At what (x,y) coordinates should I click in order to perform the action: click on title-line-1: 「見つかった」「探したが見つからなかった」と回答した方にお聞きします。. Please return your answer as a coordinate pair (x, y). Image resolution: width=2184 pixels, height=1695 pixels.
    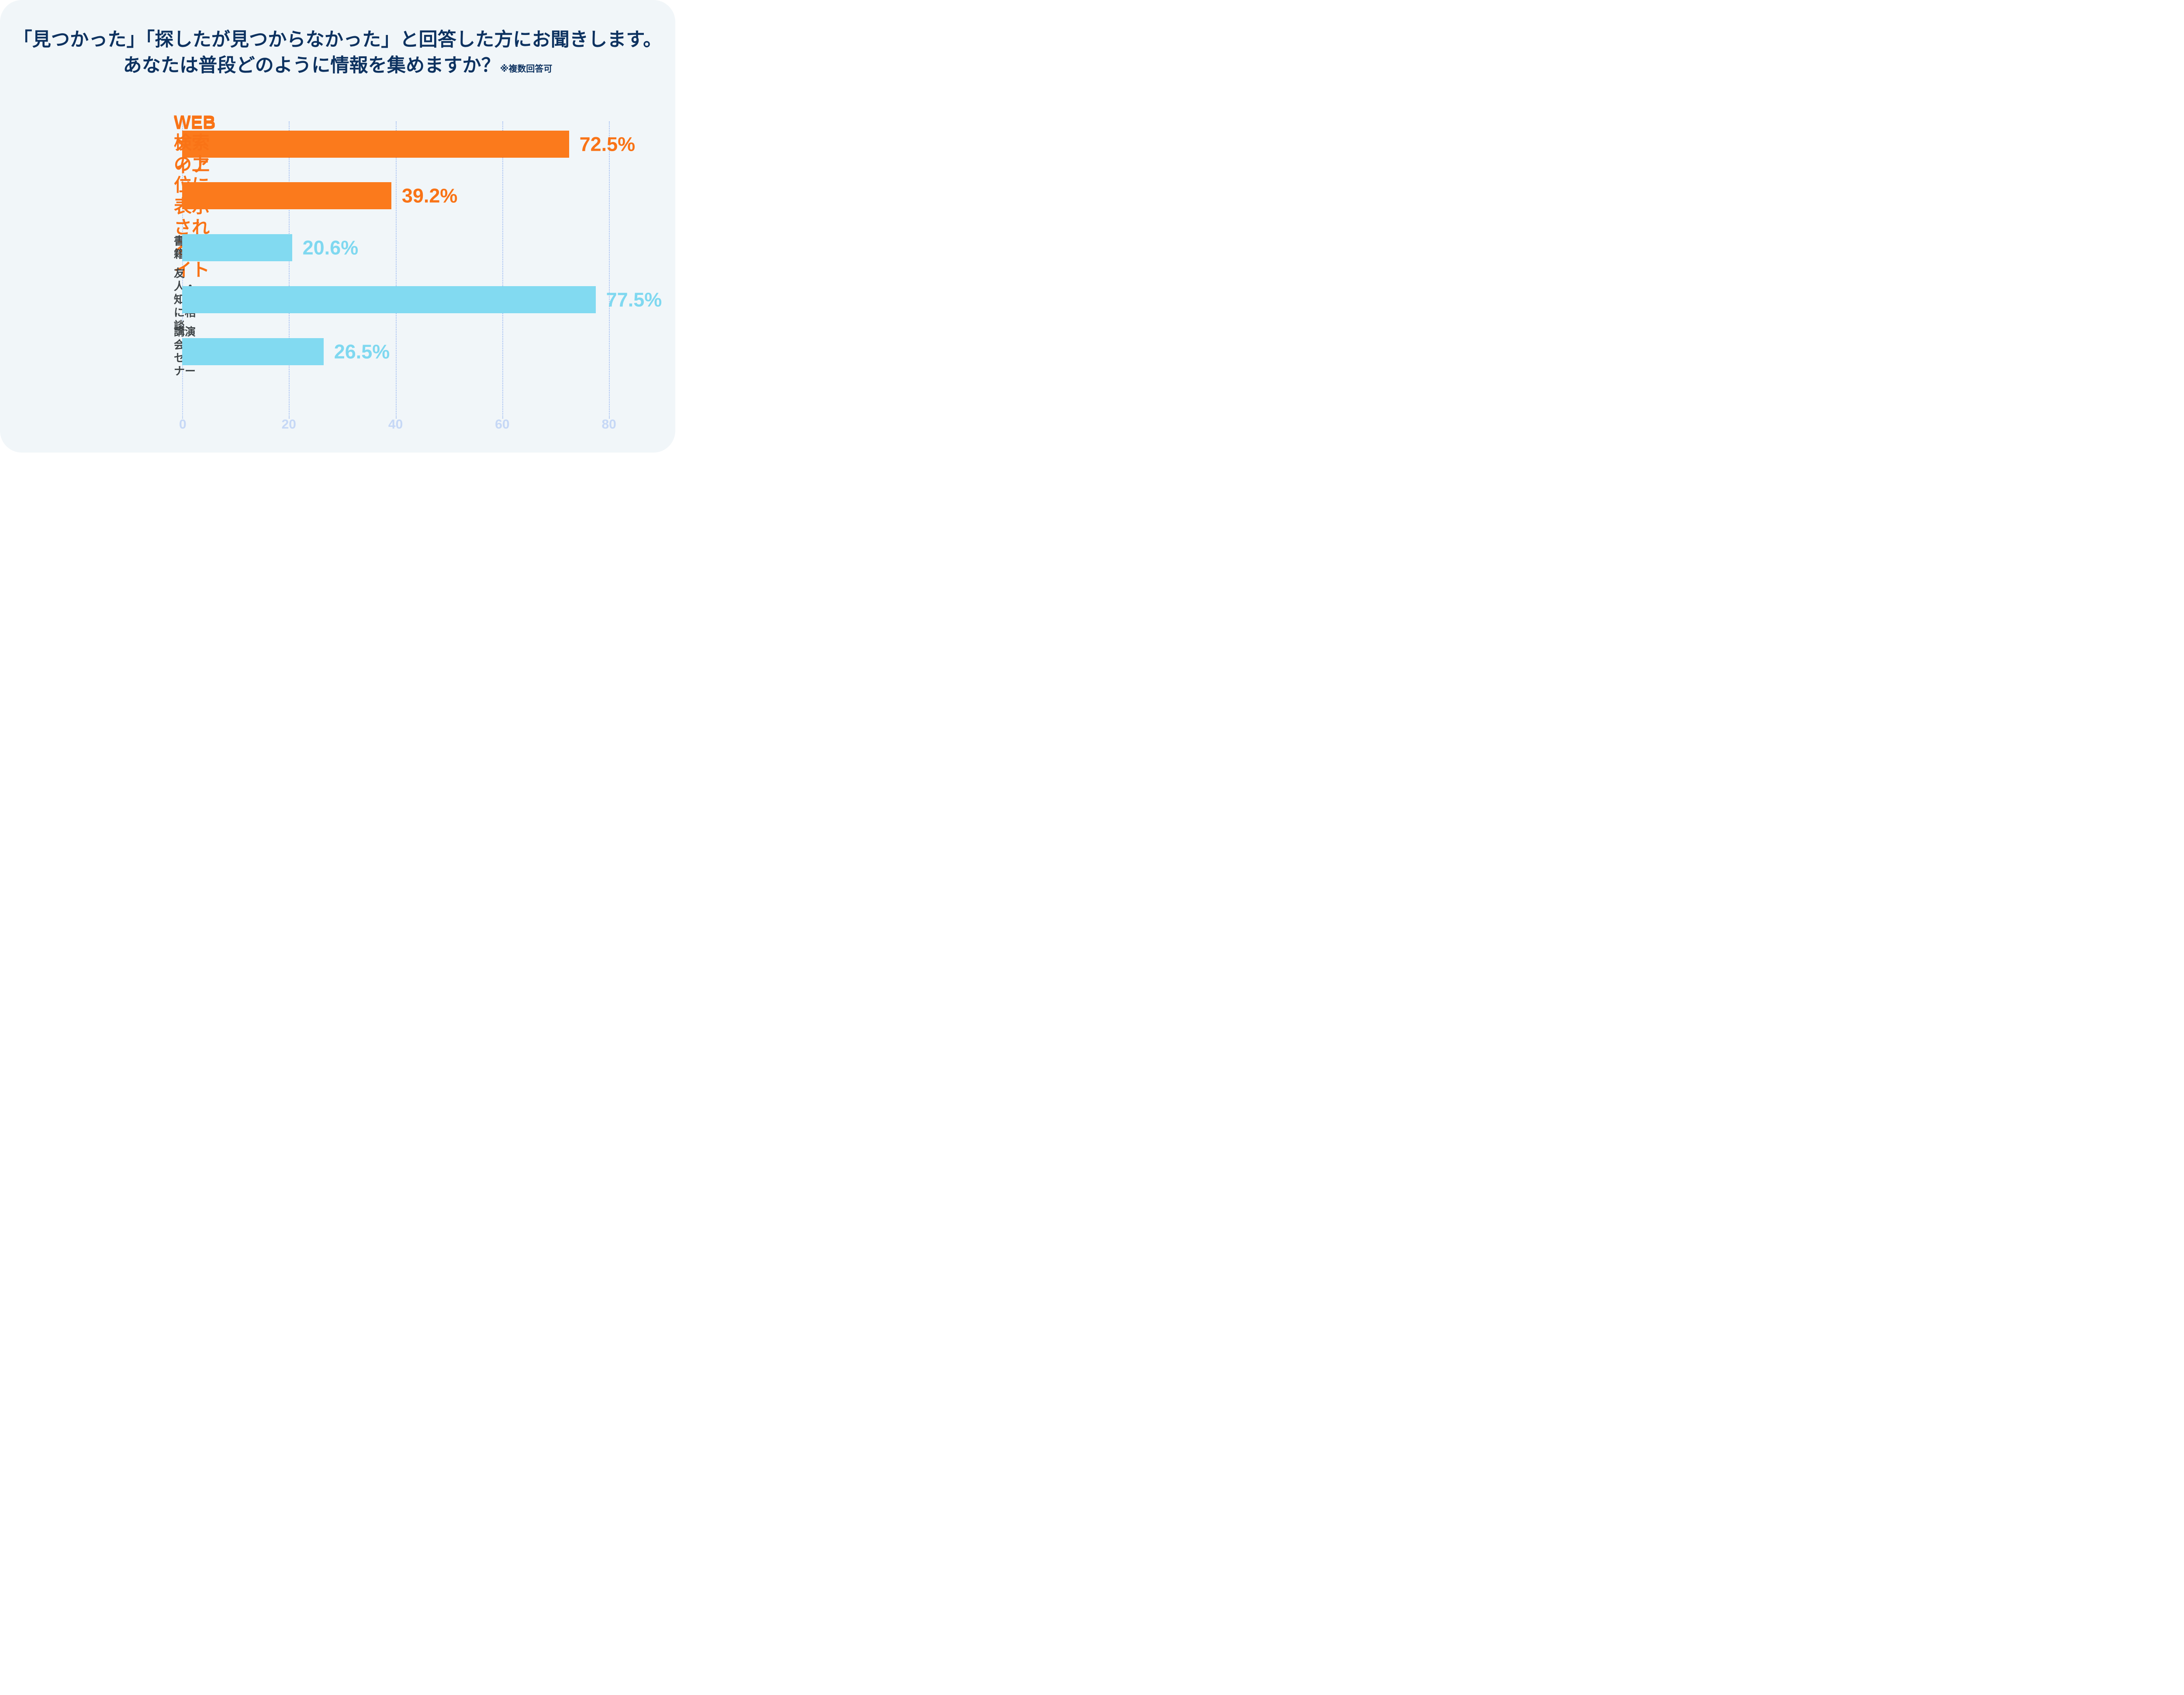
    Looking at the image, I should click on (337, 39).